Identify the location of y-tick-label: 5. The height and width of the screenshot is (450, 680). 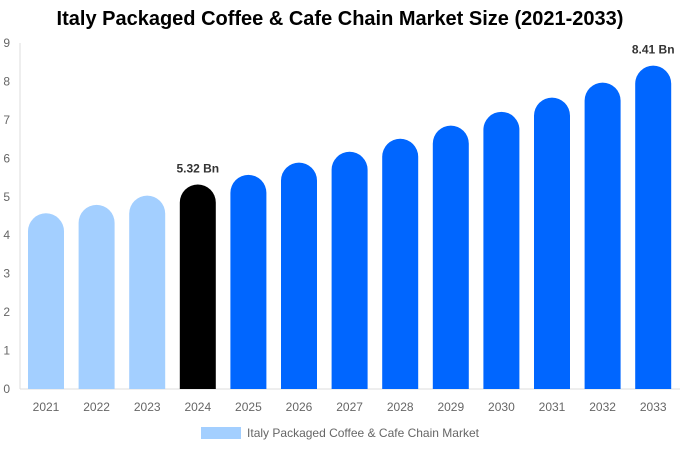
(6, 197).